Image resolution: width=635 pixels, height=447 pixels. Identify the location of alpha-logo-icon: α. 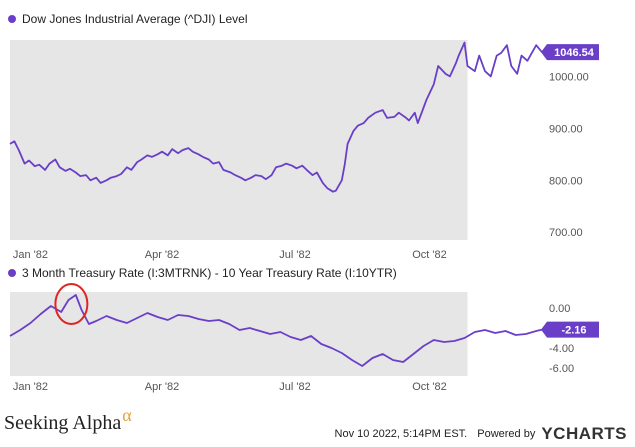
(127, 415).